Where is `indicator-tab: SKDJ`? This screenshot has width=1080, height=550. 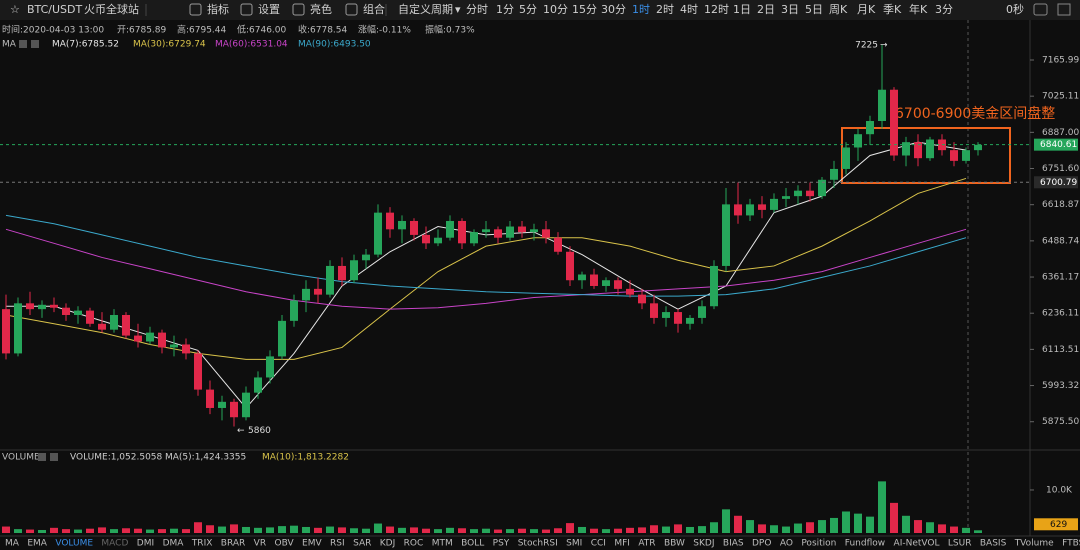
indicator-tab: SKDJ is located at coordinates (703, 544).